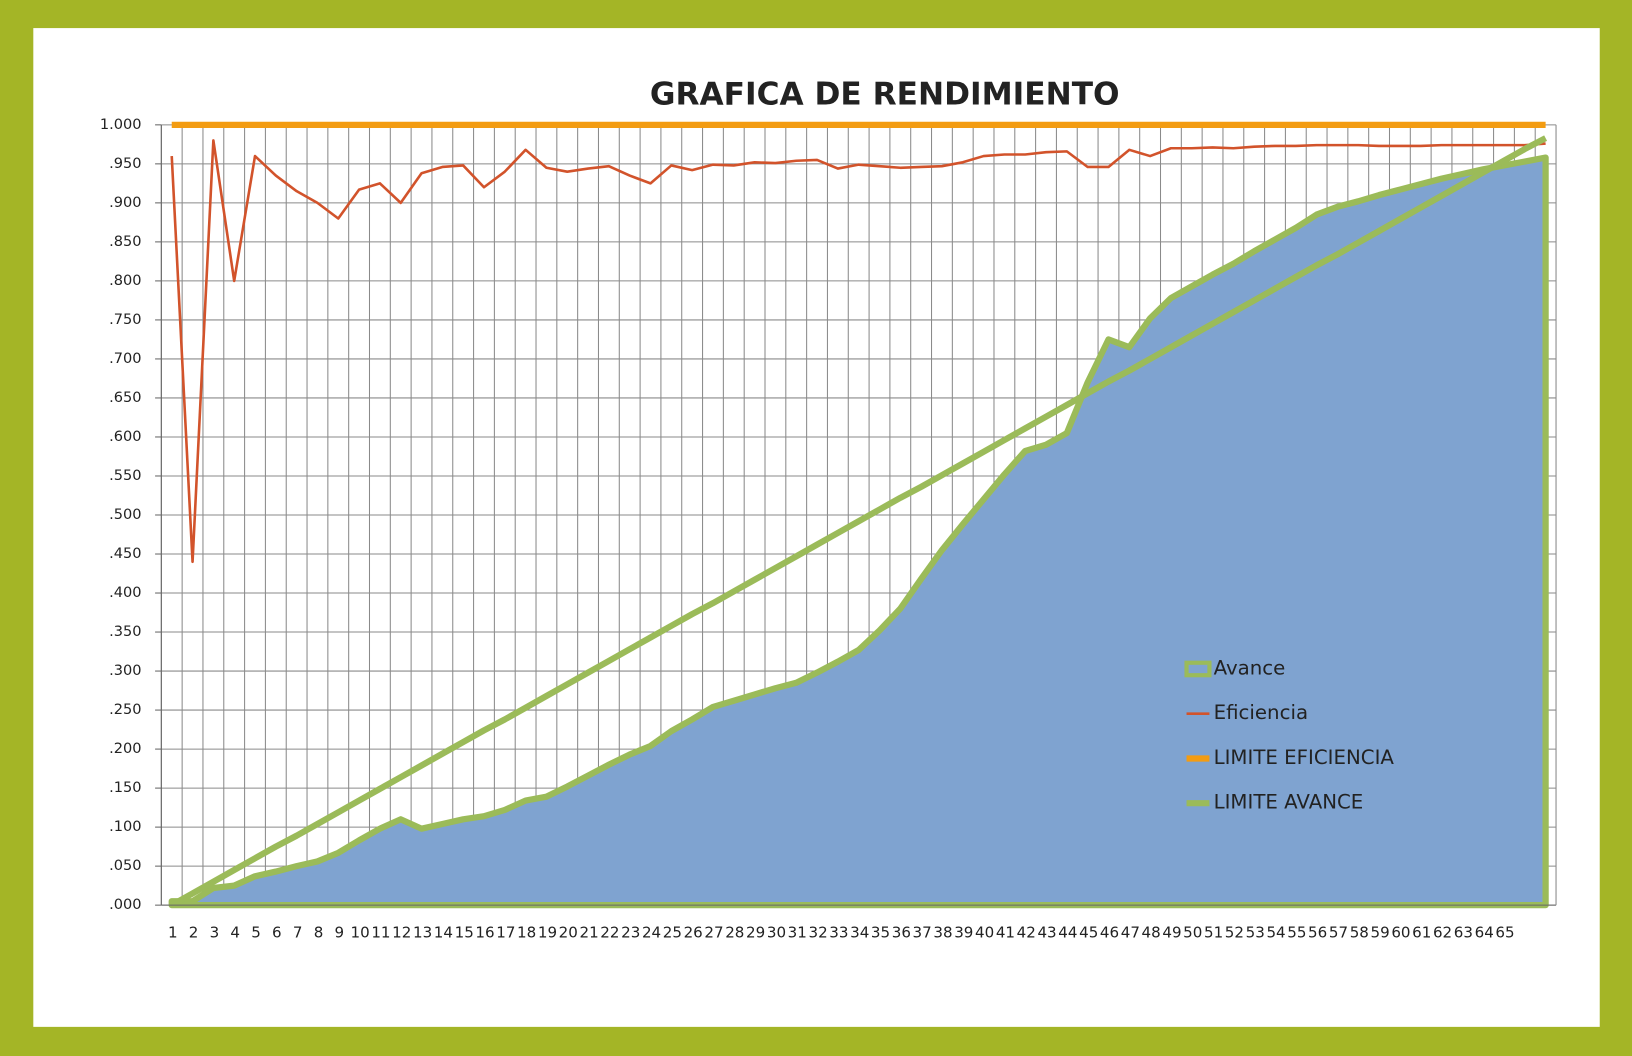 This screenshot has width=1632, height=1056. What do you see at coordinates (1255, 933) in the screenshot?
I see `x-tick-label: 53` at bounding box center [1255, 933].